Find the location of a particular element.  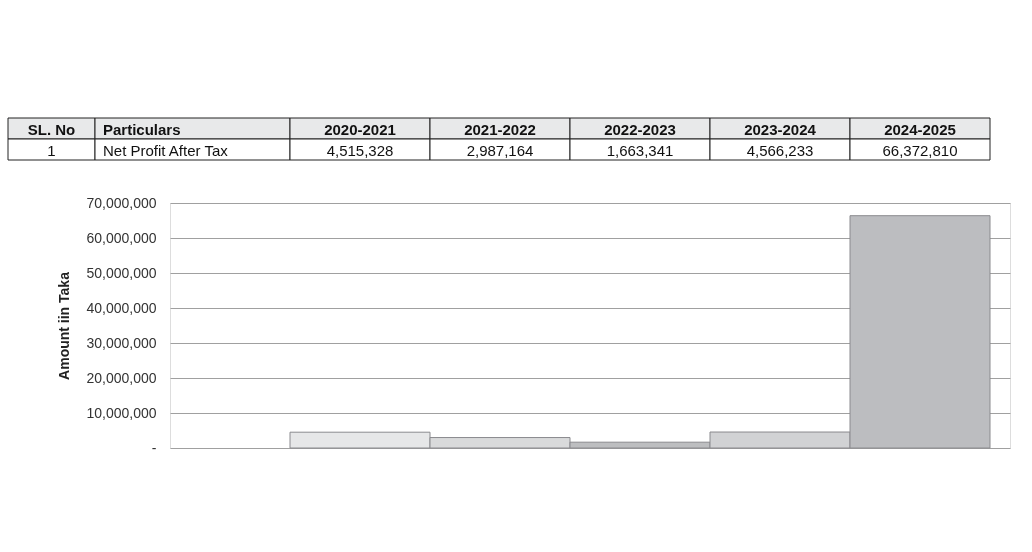

y-tick-label: 70,000,000 is located at coordinates (121, 202).